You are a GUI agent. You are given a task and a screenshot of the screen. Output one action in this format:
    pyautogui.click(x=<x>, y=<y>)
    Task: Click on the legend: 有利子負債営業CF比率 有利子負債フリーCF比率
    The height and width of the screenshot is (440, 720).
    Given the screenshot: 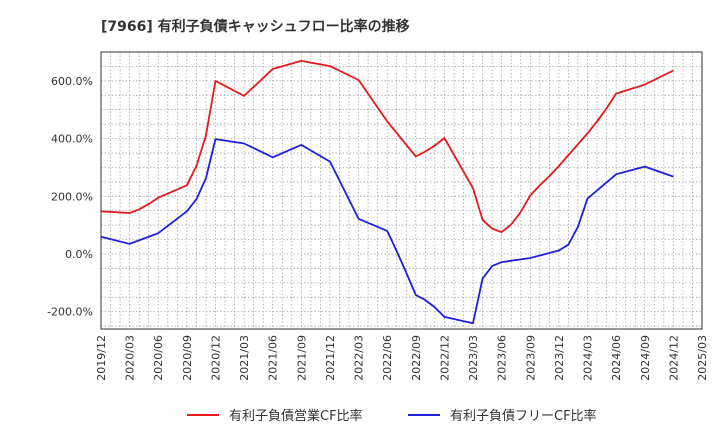 What is the action you would take?
    pyautogui.click(x=392, y=416)
    